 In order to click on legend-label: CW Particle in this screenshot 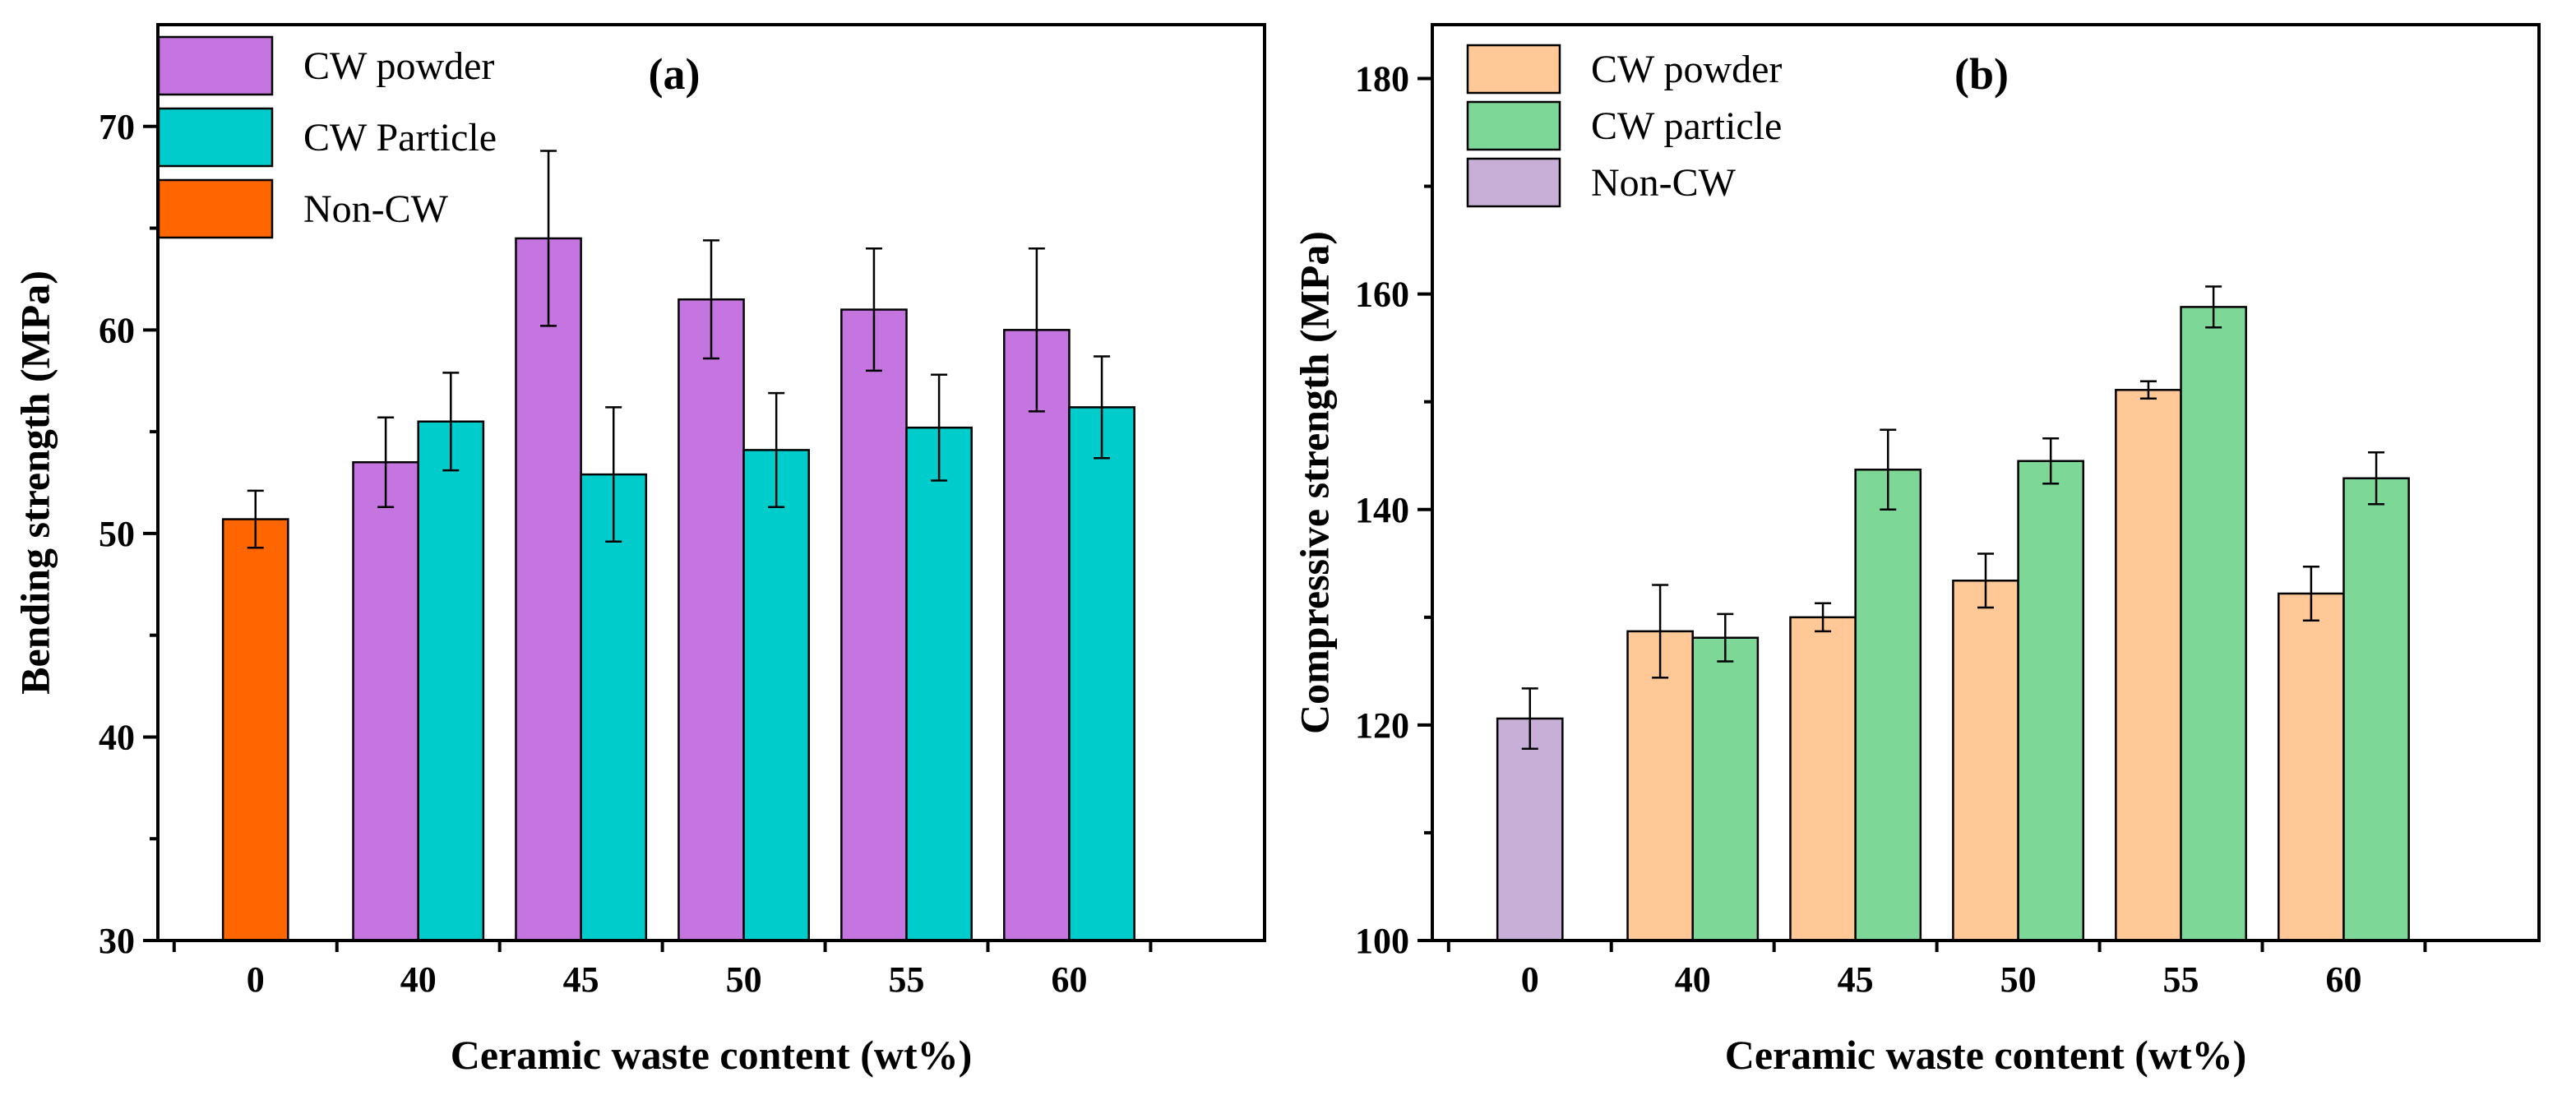, I will do `click(400, 137)`.